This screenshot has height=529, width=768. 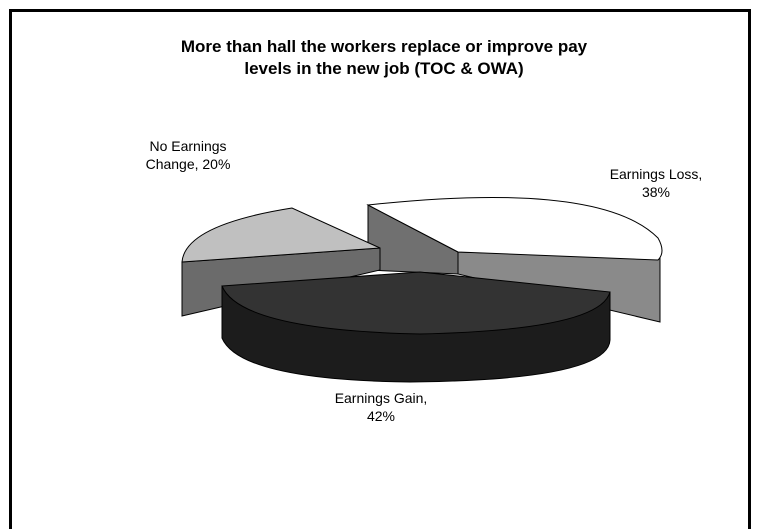 What do you see at coordinates (656, 174) in the screenshot?
I see `label-earnings-loss-line-1: Earnings Loss,` at bounding box center [656, 174].